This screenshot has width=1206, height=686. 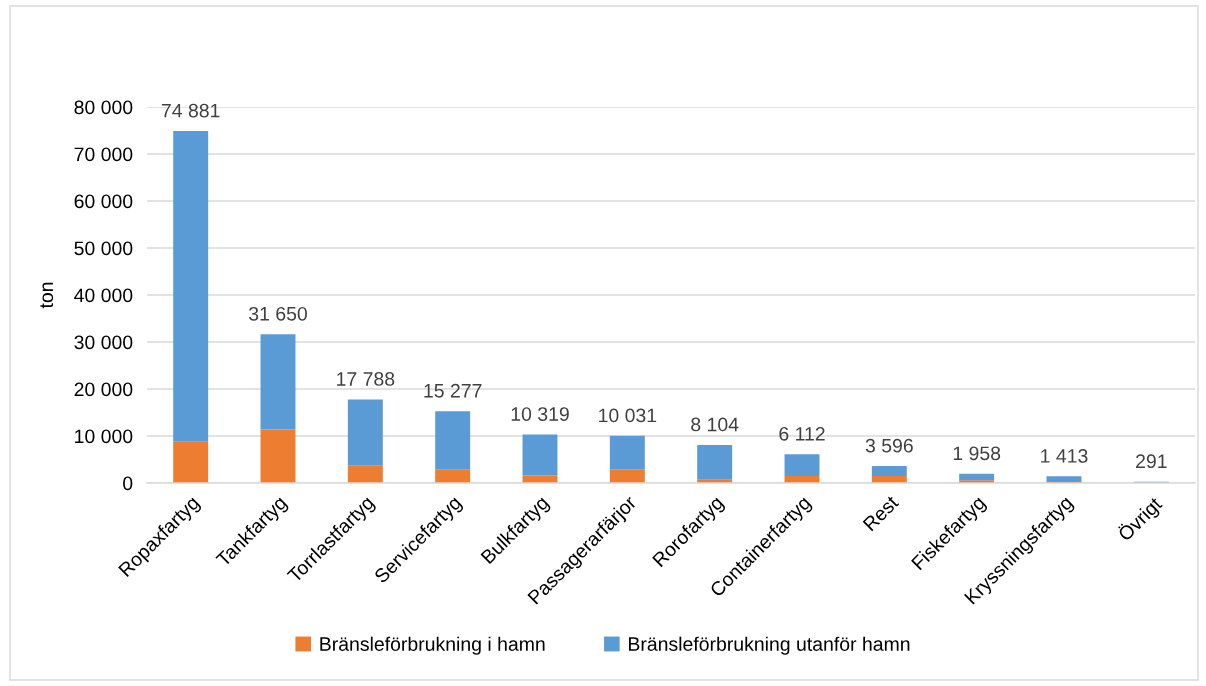 I want to click on y-axis-title: ton, so click(x=47, y=295).